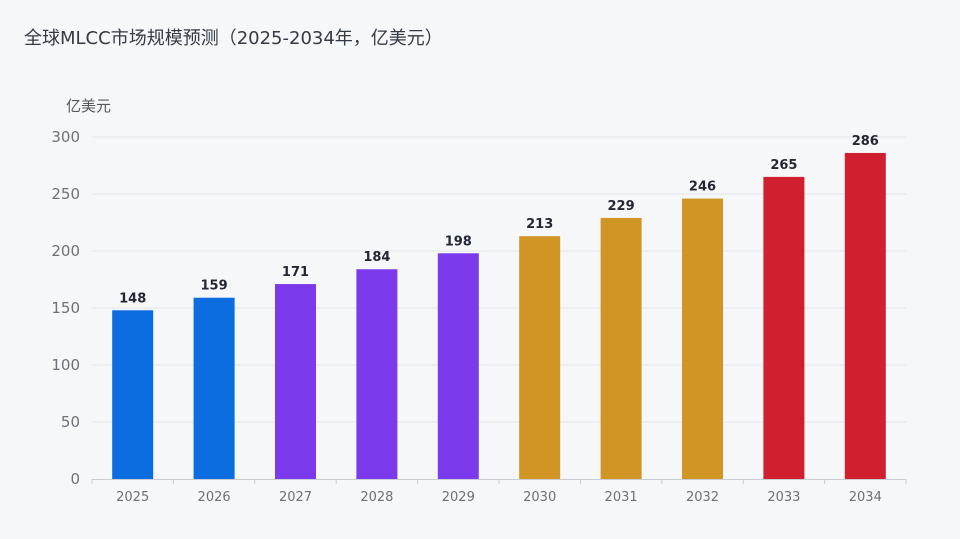 The image size is (960, 539). I want to click on x-tick-label: 2026, so click(214, 497).